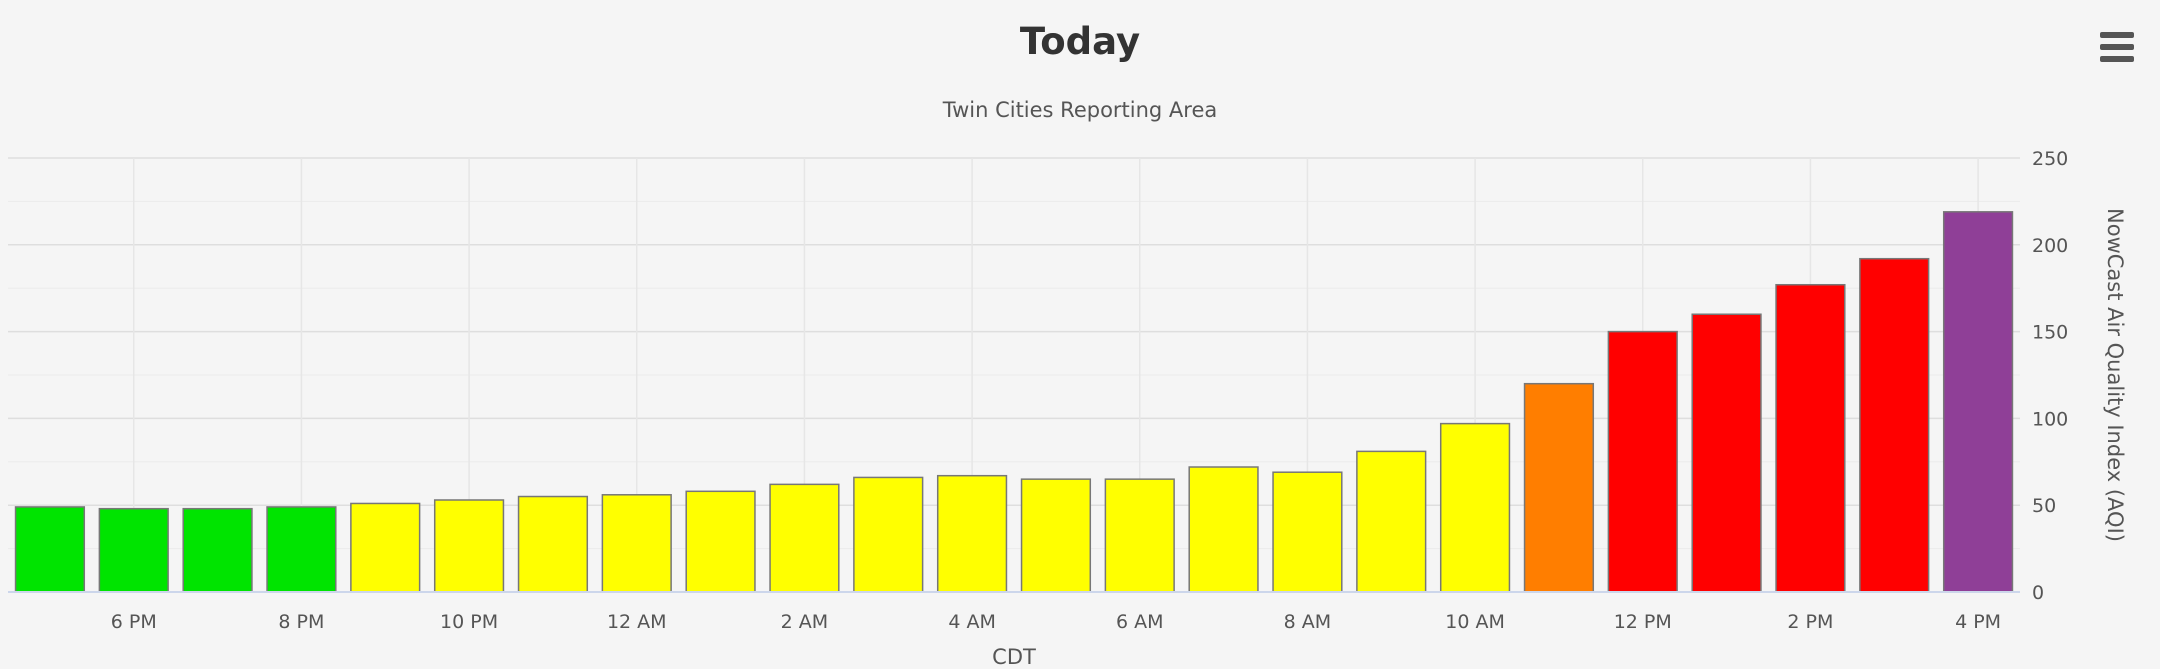 The image size is (2160, 669). Describe the element at coordinates (2050, 333) in the screenshot. I see `y-tick-label: 150` at that location.